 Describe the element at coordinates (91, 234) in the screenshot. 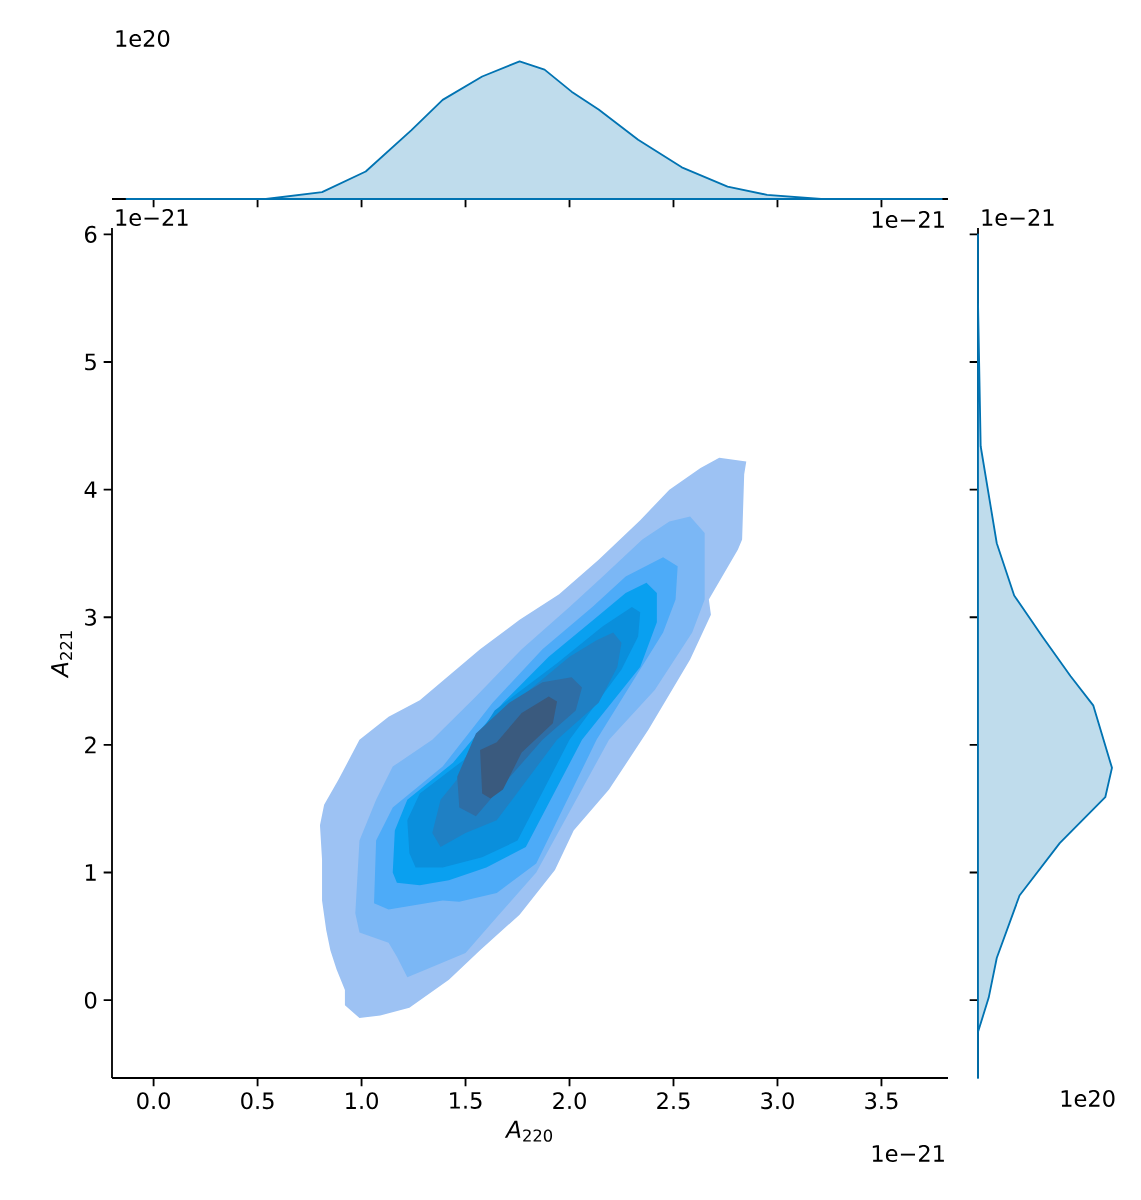

I see `y-tick-label: 6` at that location.